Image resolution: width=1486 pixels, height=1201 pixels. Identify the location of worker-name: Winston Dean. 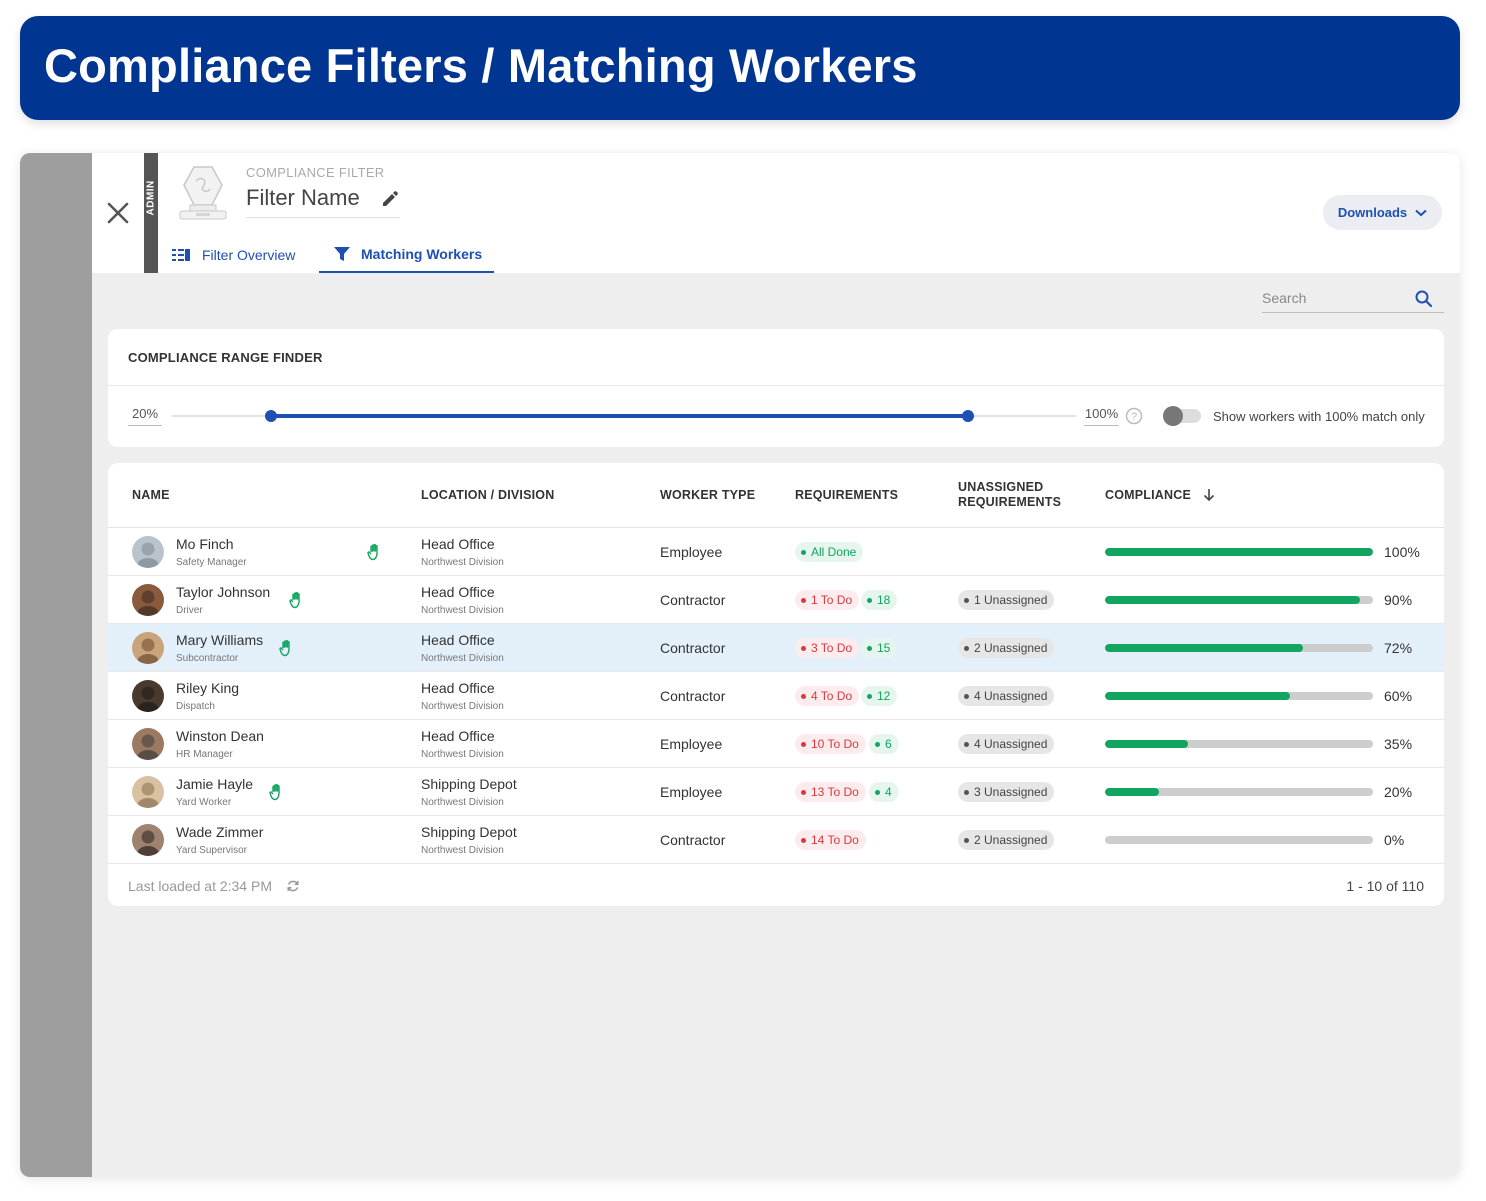
(220, 736).